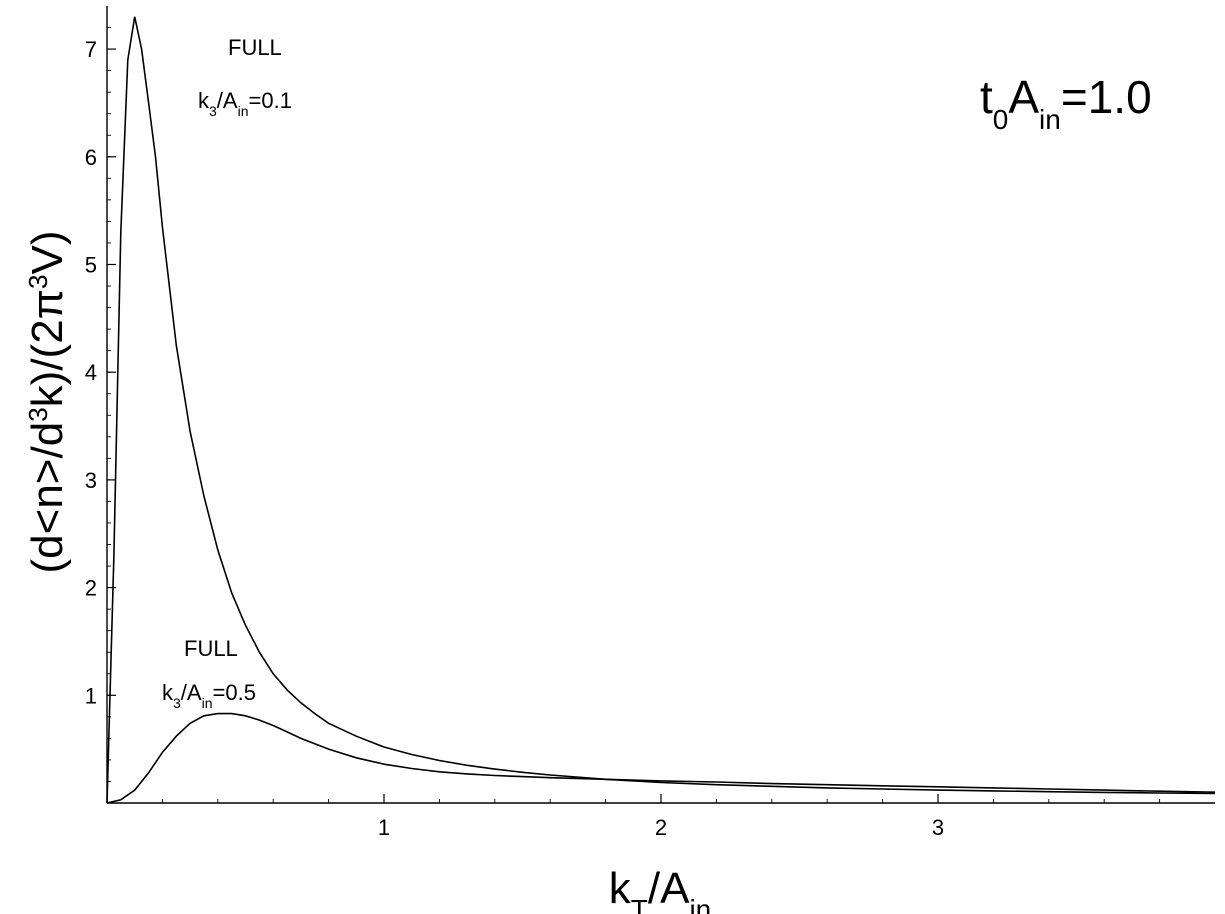 The image size is (1225, 914). I want to click on y-tick-label: 3, so click(91, 480).